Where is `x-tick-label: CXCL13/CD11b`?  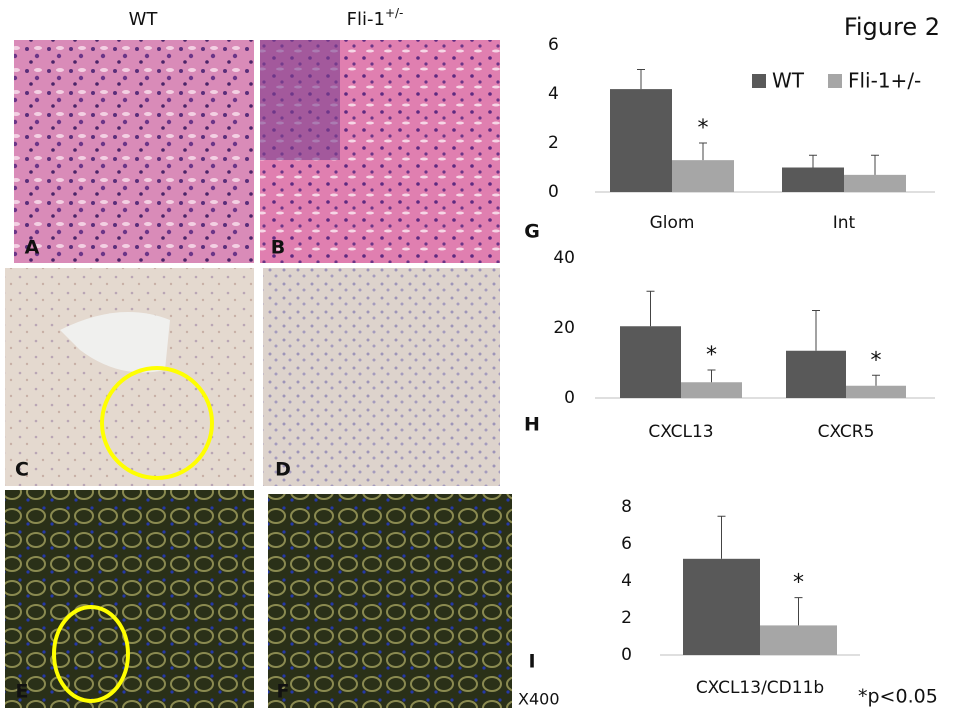
x-tick-label: CXCL13/CD11b is located at coordinates (760, 688).